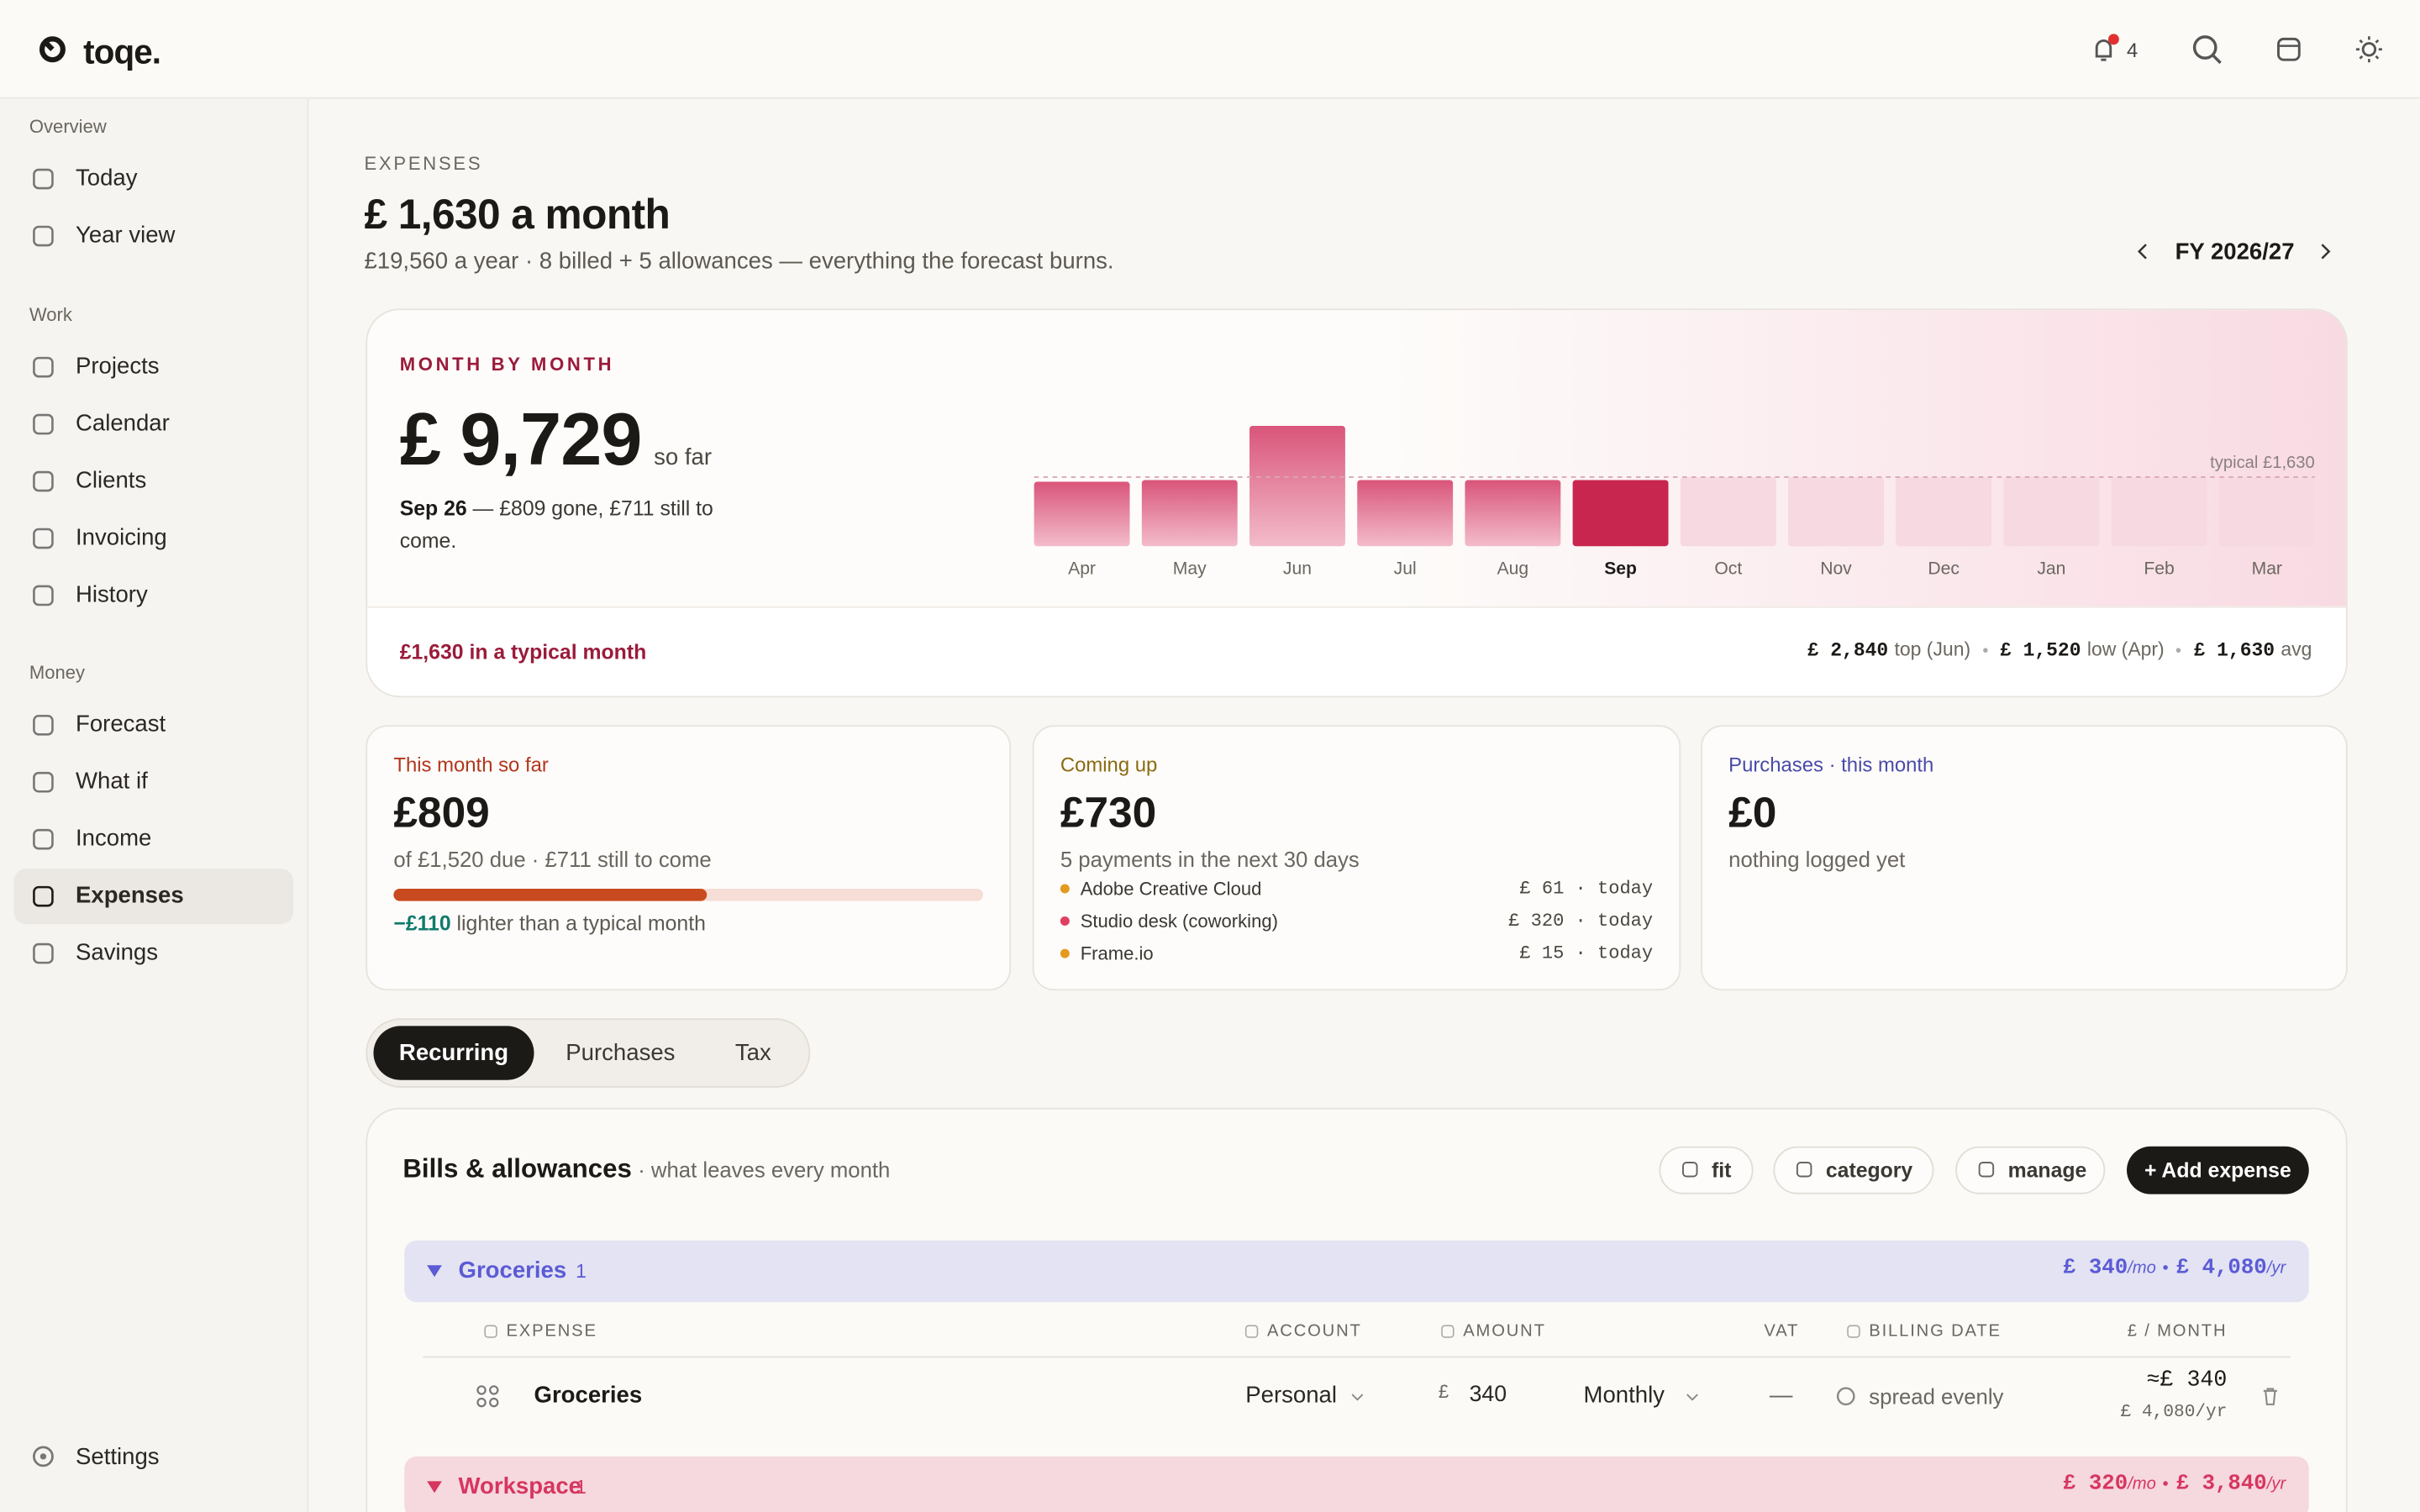 This screenshot has height=1512, width=2420. What do you see at coordinates (112, 480) in the screenshot?
I see `sidebar-item: Clients` at bounding box center [112, 480].